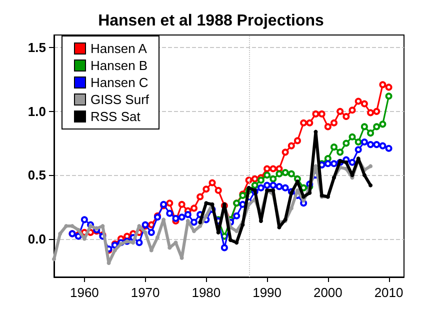 Image resolution: width=422 pixels, height=331 pixels. What do you see at coordinates (119, 82) in the screenshot?
I see `legend-label: Hansen C` at bounding box center [119, 82].